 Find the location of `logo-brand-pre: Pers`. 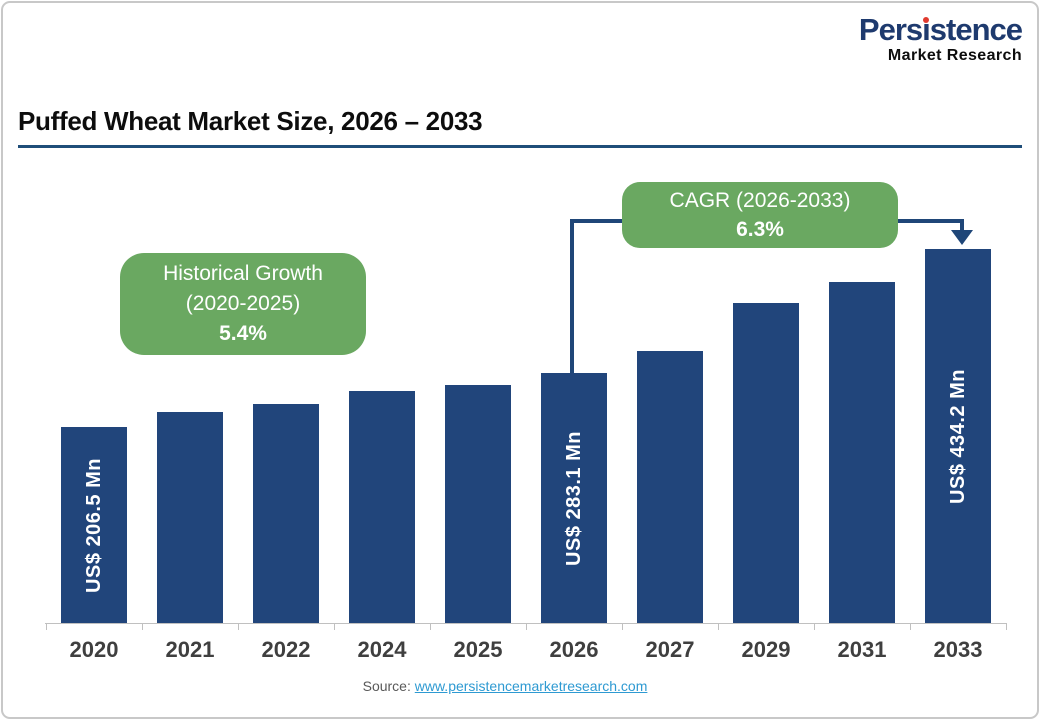

logo-brand-pre: Pers is located at coordinates (890, 29).